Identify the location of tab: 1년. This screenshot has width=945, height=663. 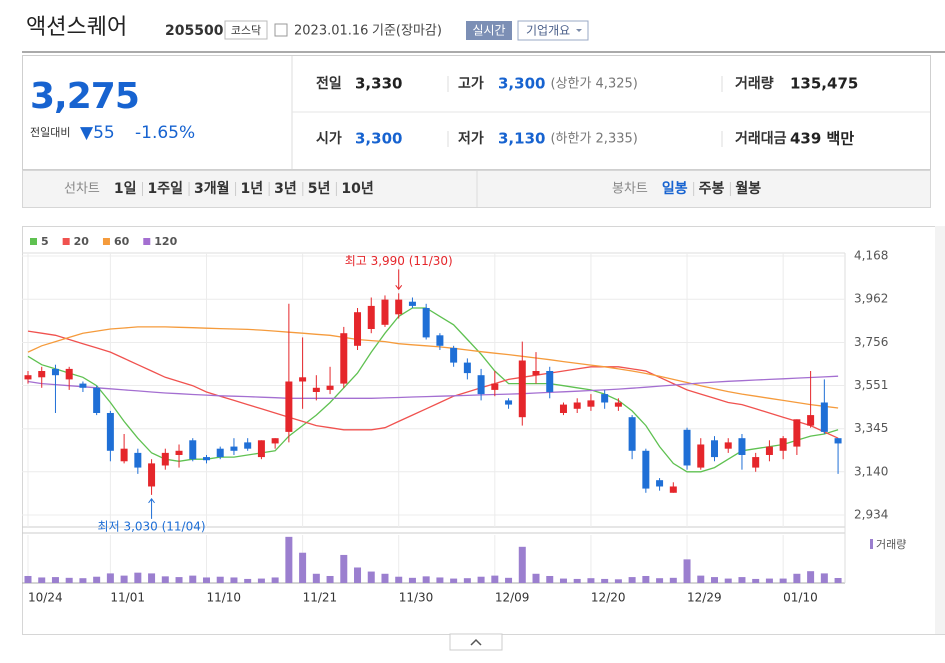
(252, 189).